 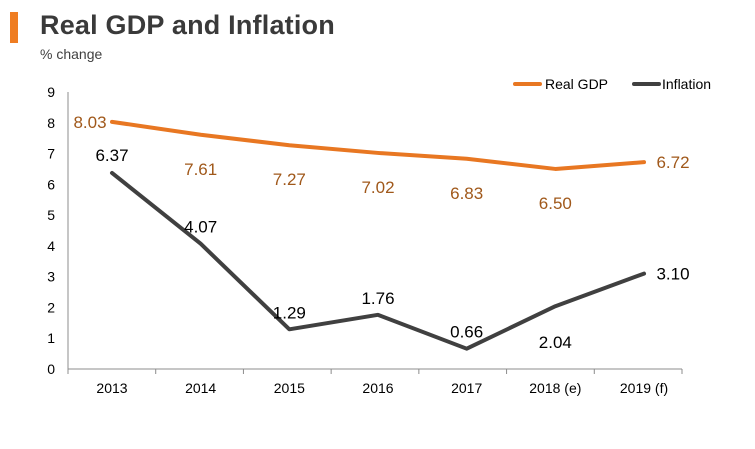 I want to click on inflation-data-label: 1.29, so click(x=289, y=312).